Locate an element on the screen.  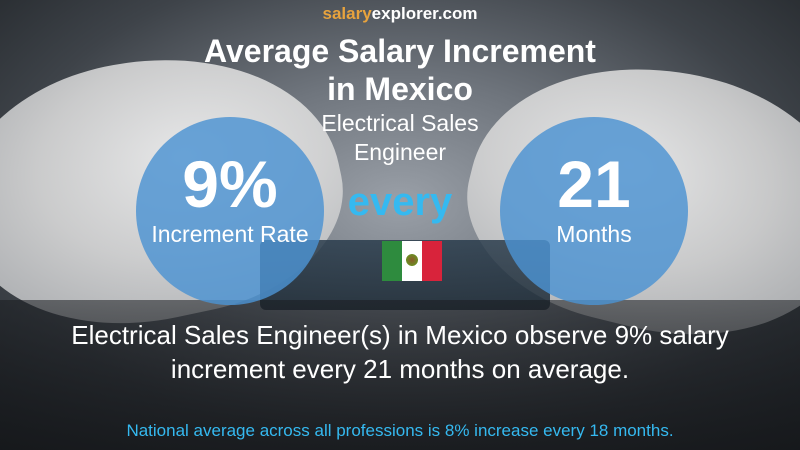
flag-emblem-icon is located at coordinates (412, 260).